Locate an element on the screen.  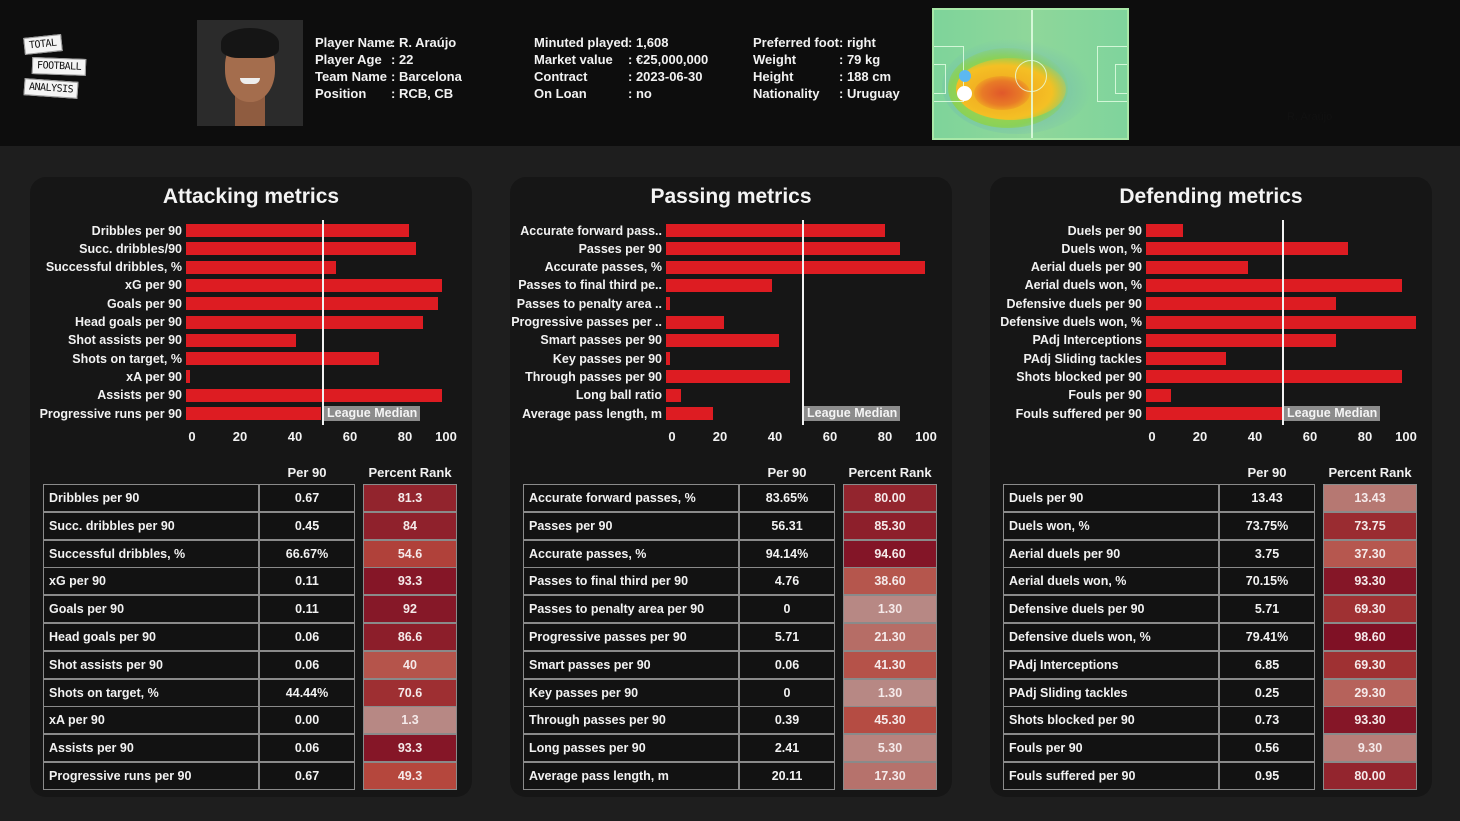
per90-value-cell: 0.00 is located at coordinates (307, 720).